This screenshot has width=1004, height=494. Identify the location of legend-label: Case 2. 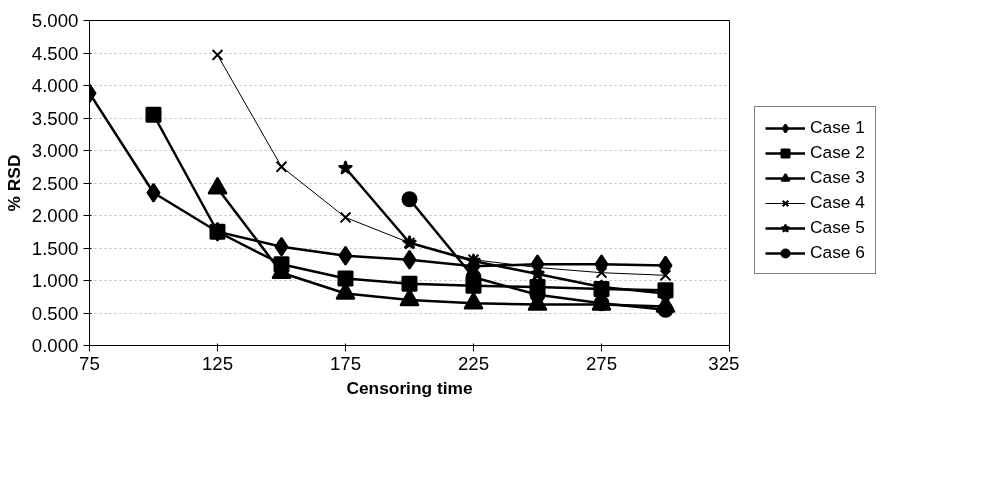
(837, 152).